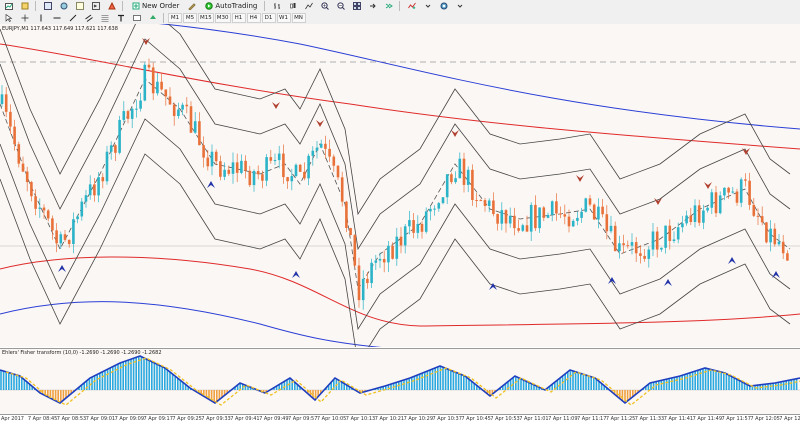 Image resolution: width=800 pixels, height=433 pixels. Describe the element at coordinates (283, 18) in the screenshot. I see `timeframe-w1: W1` at that location.